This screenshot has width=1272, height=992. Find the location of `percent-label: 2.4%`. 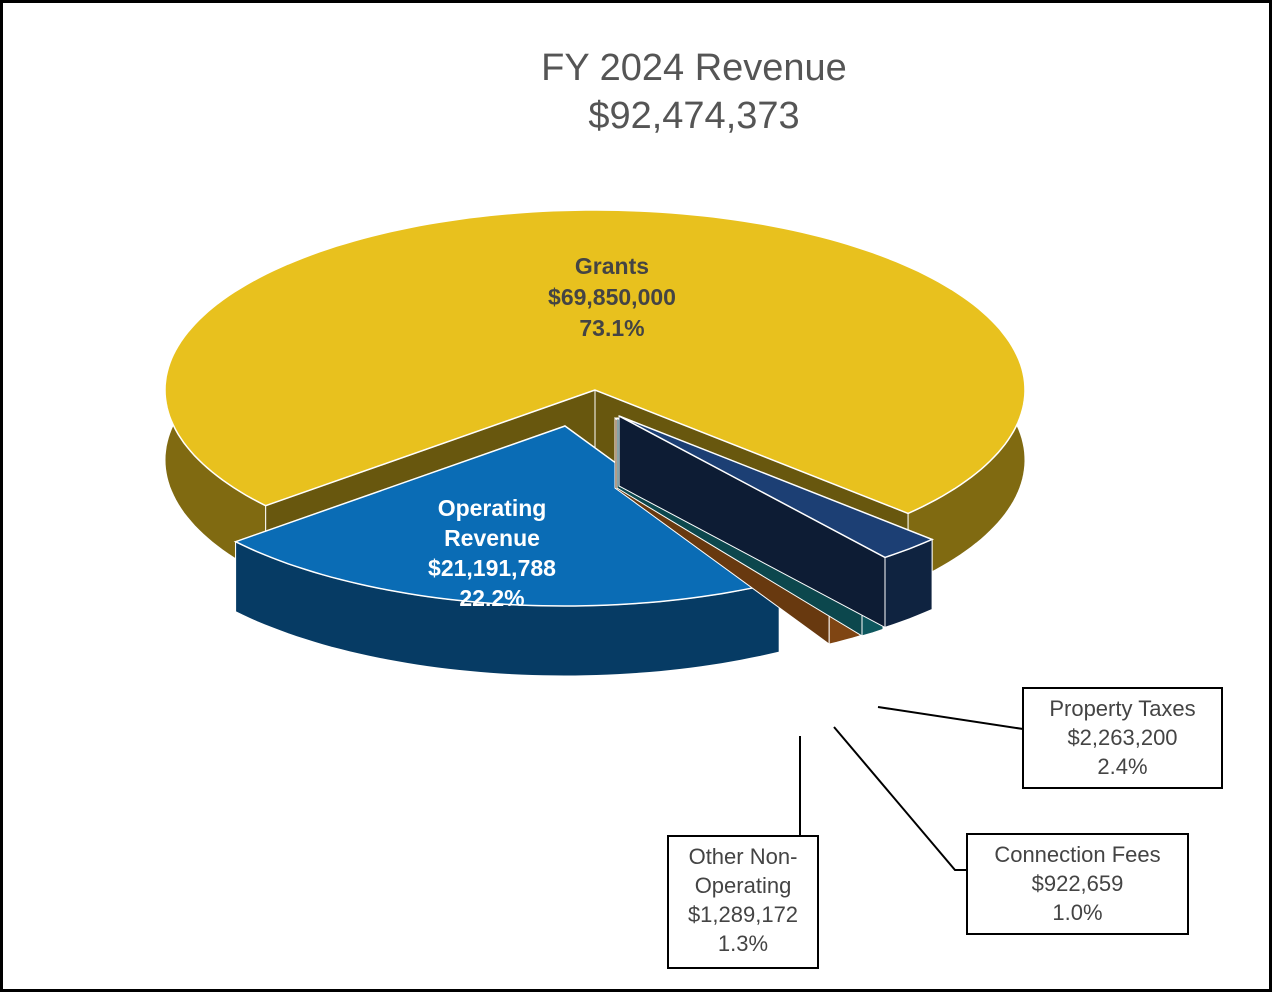

percent-label: 2.4% is located at coordinates (1122, 766).